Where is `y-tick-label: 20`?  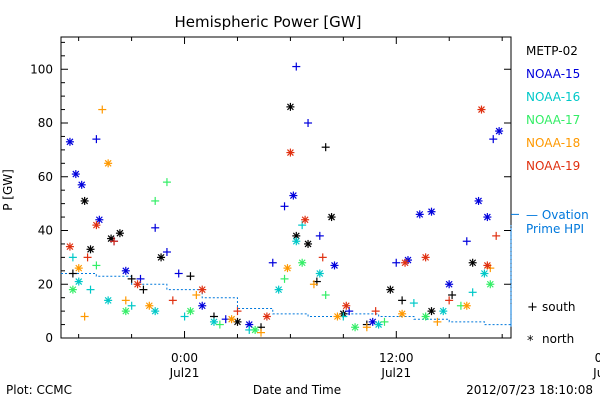
y-tick-label: 20 is located at coordinates (45, 284).